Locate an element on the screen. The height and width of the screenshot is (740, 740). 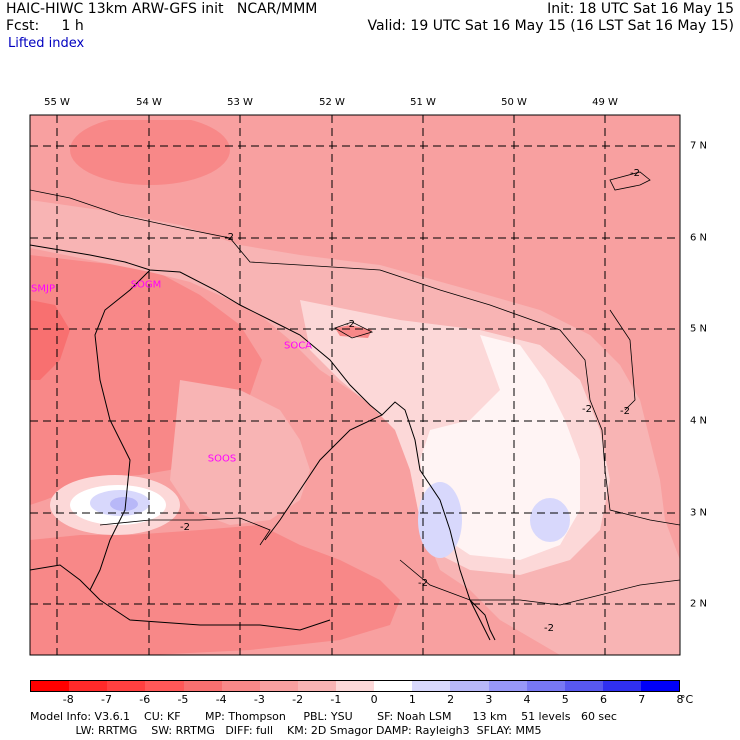
lat-label-4n: 4 N is located at coordinates (699, 421).